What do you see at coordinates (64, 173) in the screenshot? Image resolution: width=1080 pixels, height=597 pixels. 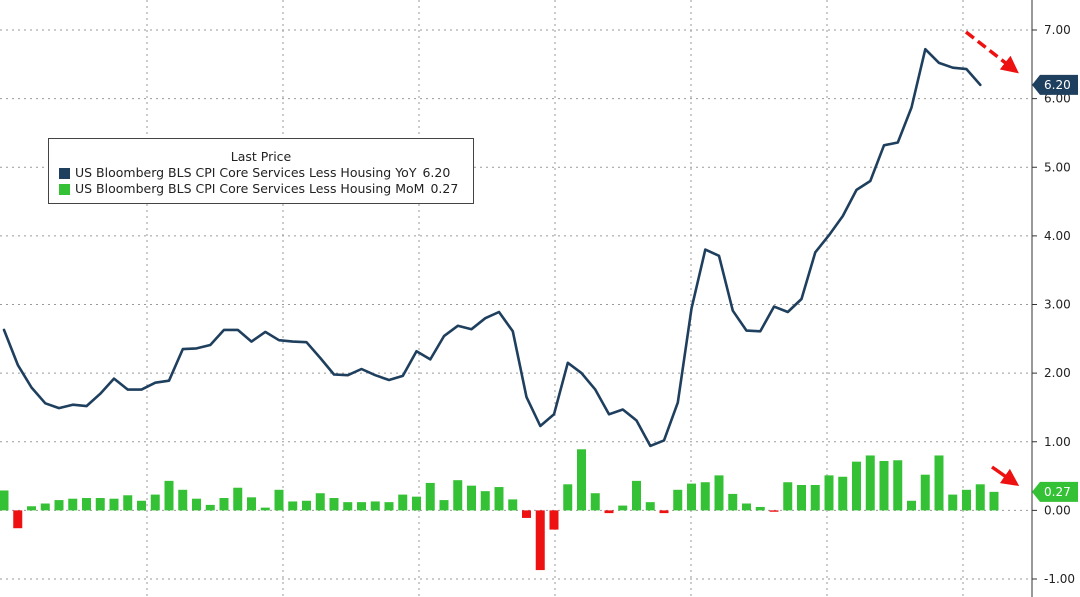 I see `legend-swatch-yoy` at bounding box center [64, 173].